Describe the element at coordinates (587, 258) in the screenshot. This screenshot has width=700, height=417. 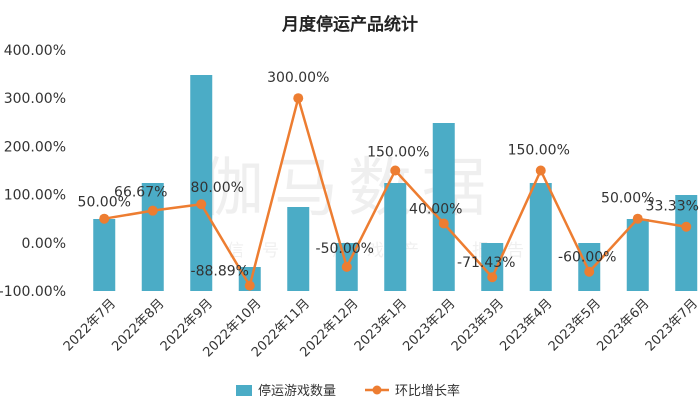
I see `data-label: -60.00%` at that location.